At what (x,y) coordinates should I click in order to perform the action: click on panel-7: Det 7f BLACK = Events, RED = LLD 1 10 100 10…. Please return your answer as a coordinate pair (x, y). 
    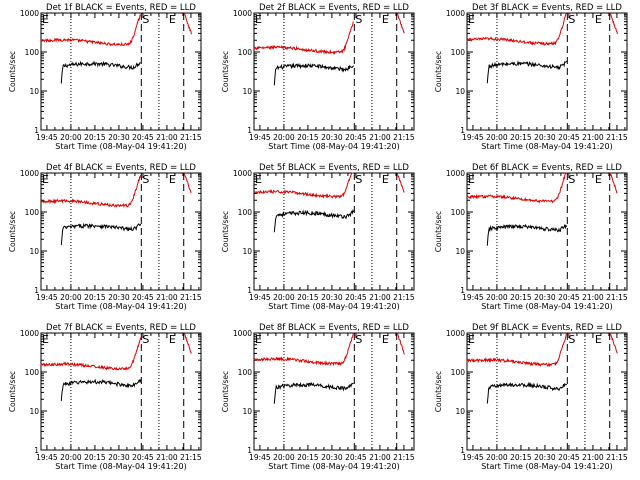
    Looking at the image, I should click on (105, 397).